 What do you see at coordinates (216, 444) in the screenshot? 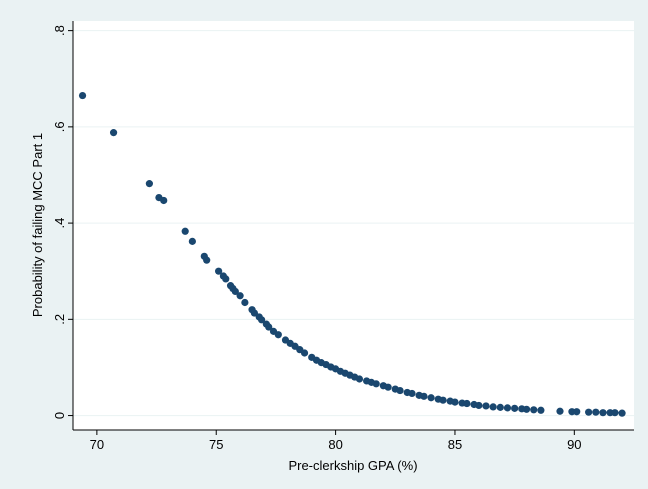
I see `x-tick-label: 75` at bounding box center [216, 444].